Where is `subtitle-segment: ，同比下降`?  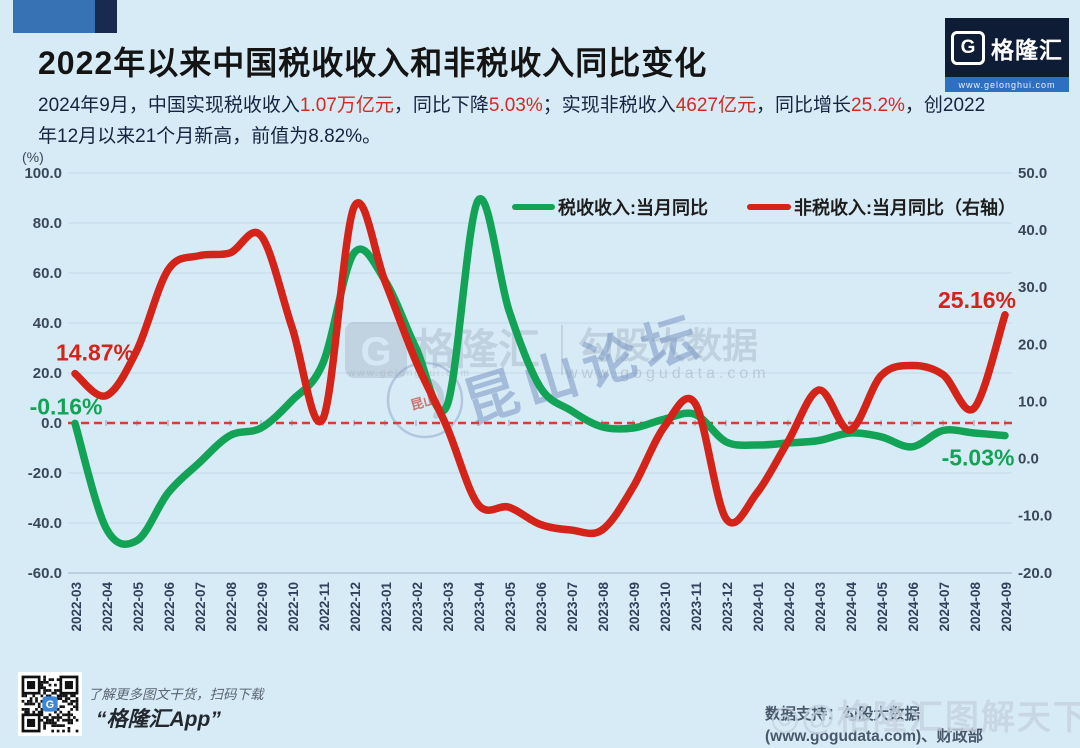 subtitle-segment: ，同比下降 is located at coordinates (441, 105).